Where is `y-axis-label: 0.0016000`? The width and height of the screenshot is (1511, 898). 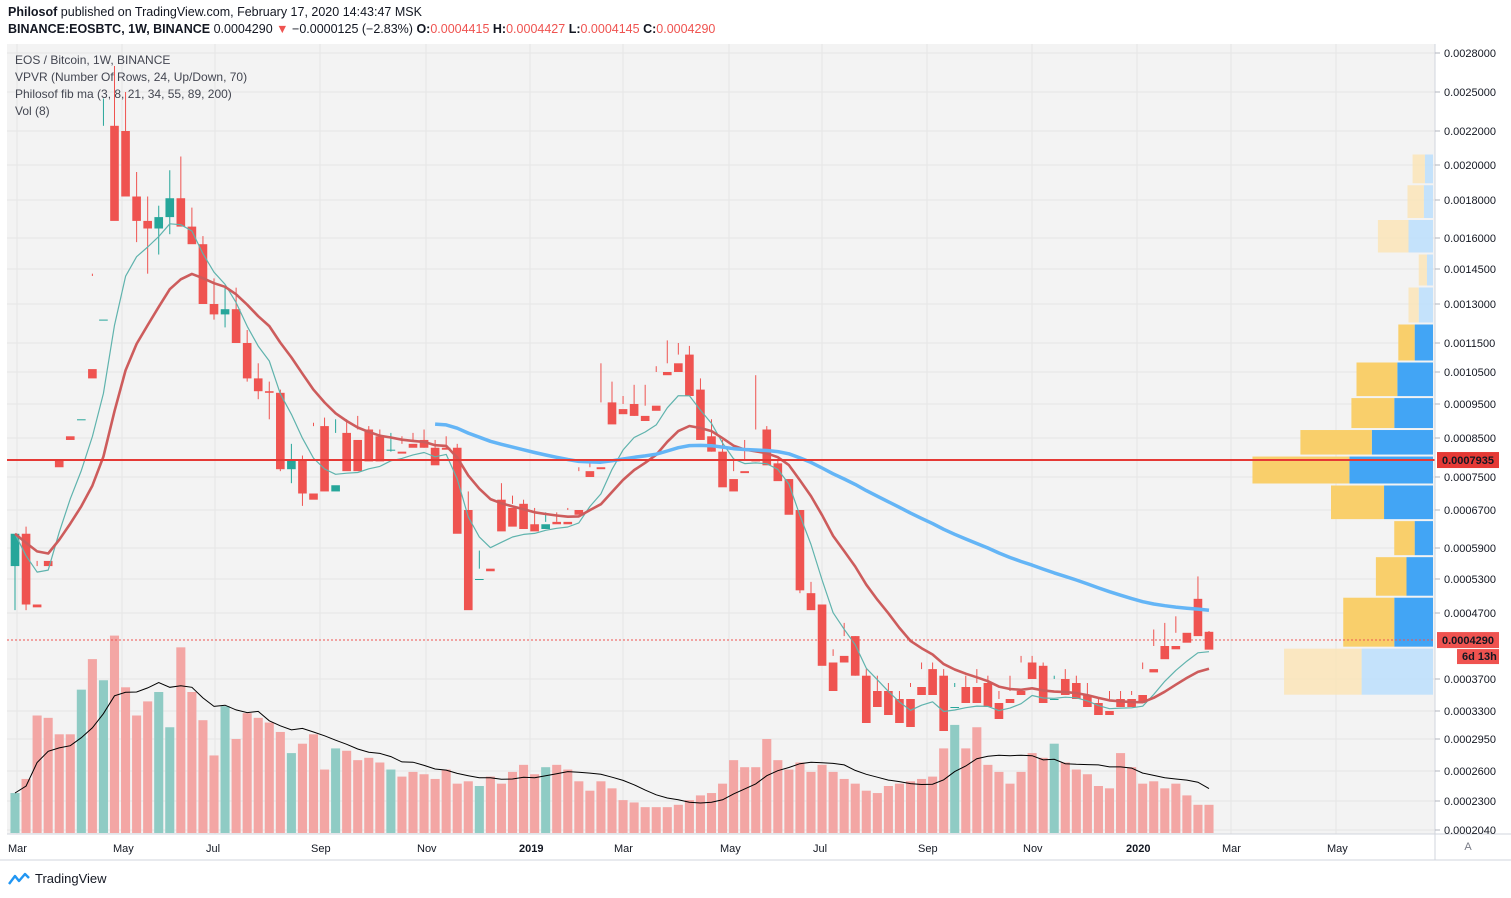 y-axis-label: 0.0016000 is located at coordinates (1470, 239).